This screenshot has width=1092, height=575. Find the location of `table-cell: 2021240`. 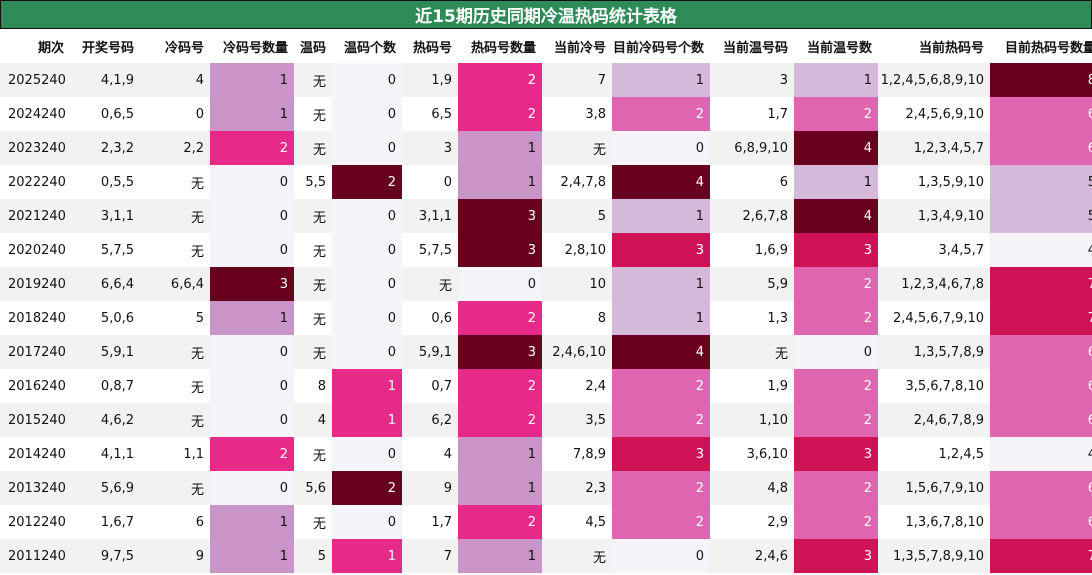

table-cell: 2021240 is located at coordinates (35, 216).